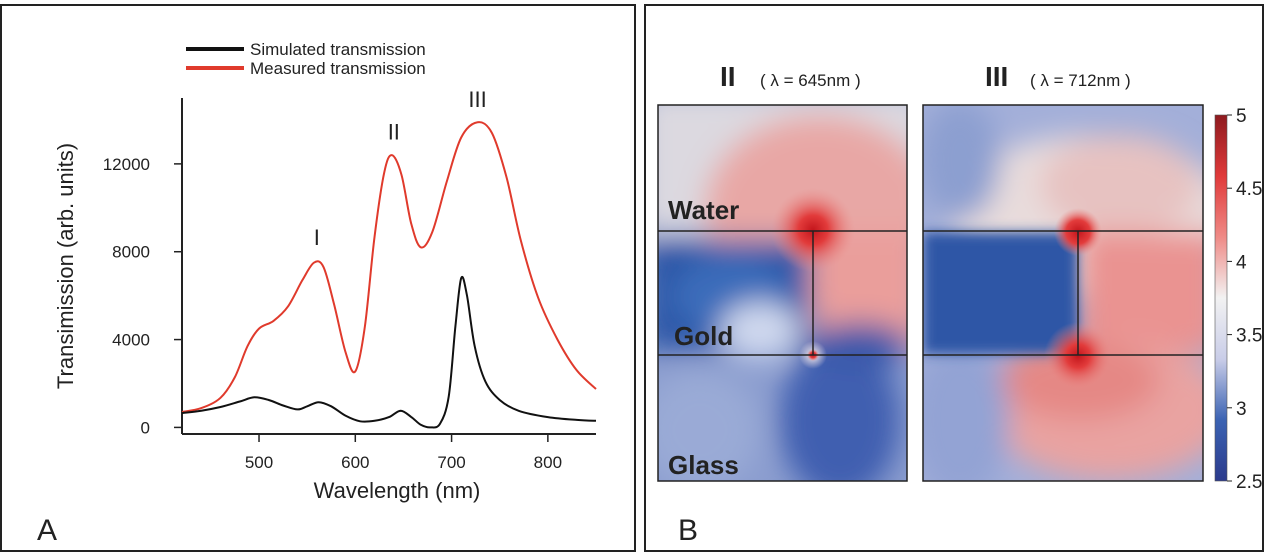 The height and width of the screenshot is (552, 1264). I want to click on region-label-gold: Gold, so click(703, 336).